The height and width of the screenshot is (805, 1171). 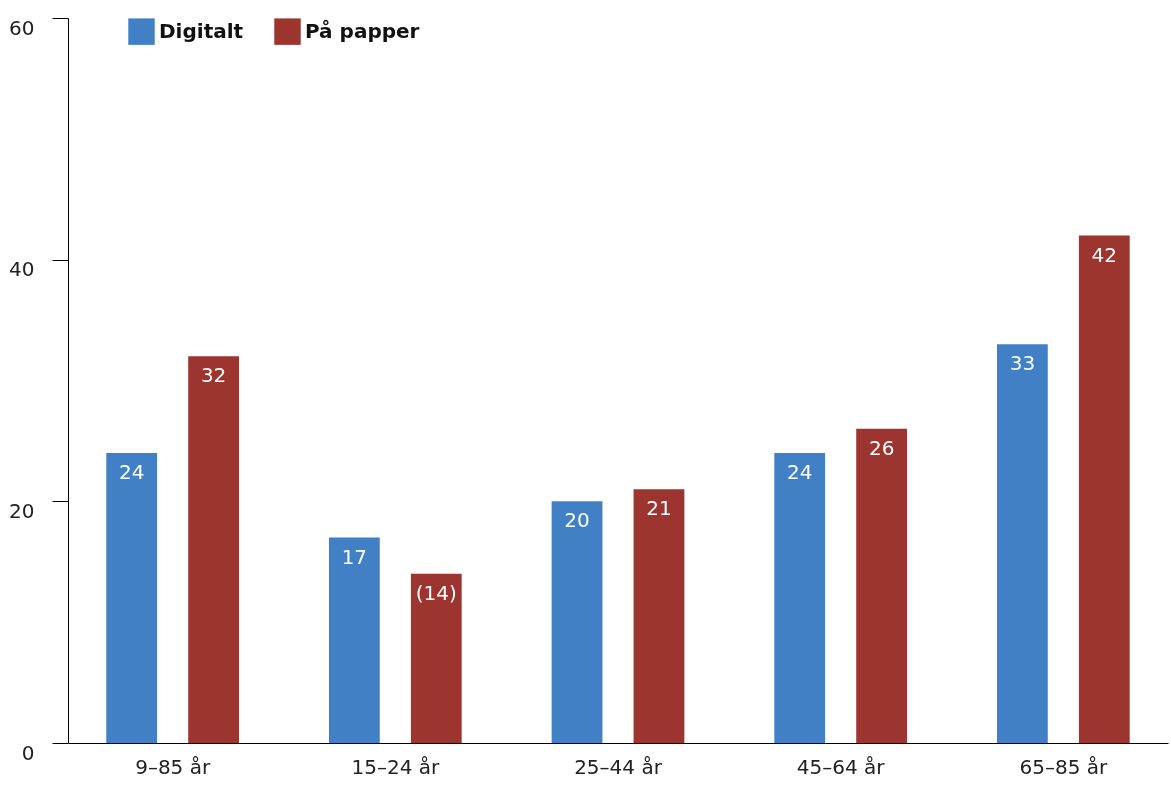 I want to click on y-tick-label: 60, so click(x=22, y=27).